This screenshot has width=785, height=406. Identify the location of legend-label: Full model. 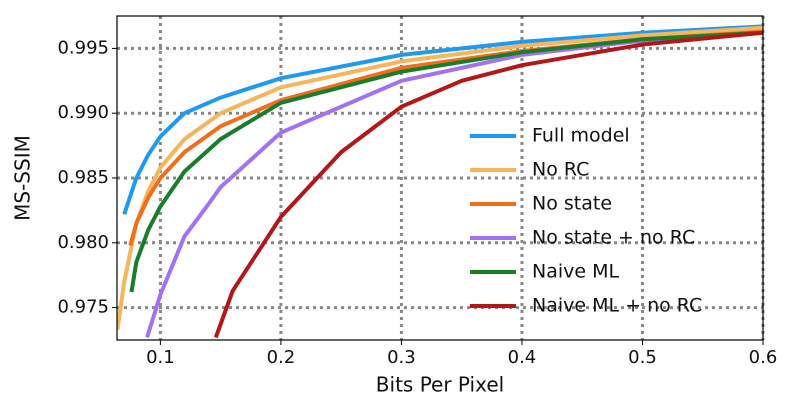
(581, 136).